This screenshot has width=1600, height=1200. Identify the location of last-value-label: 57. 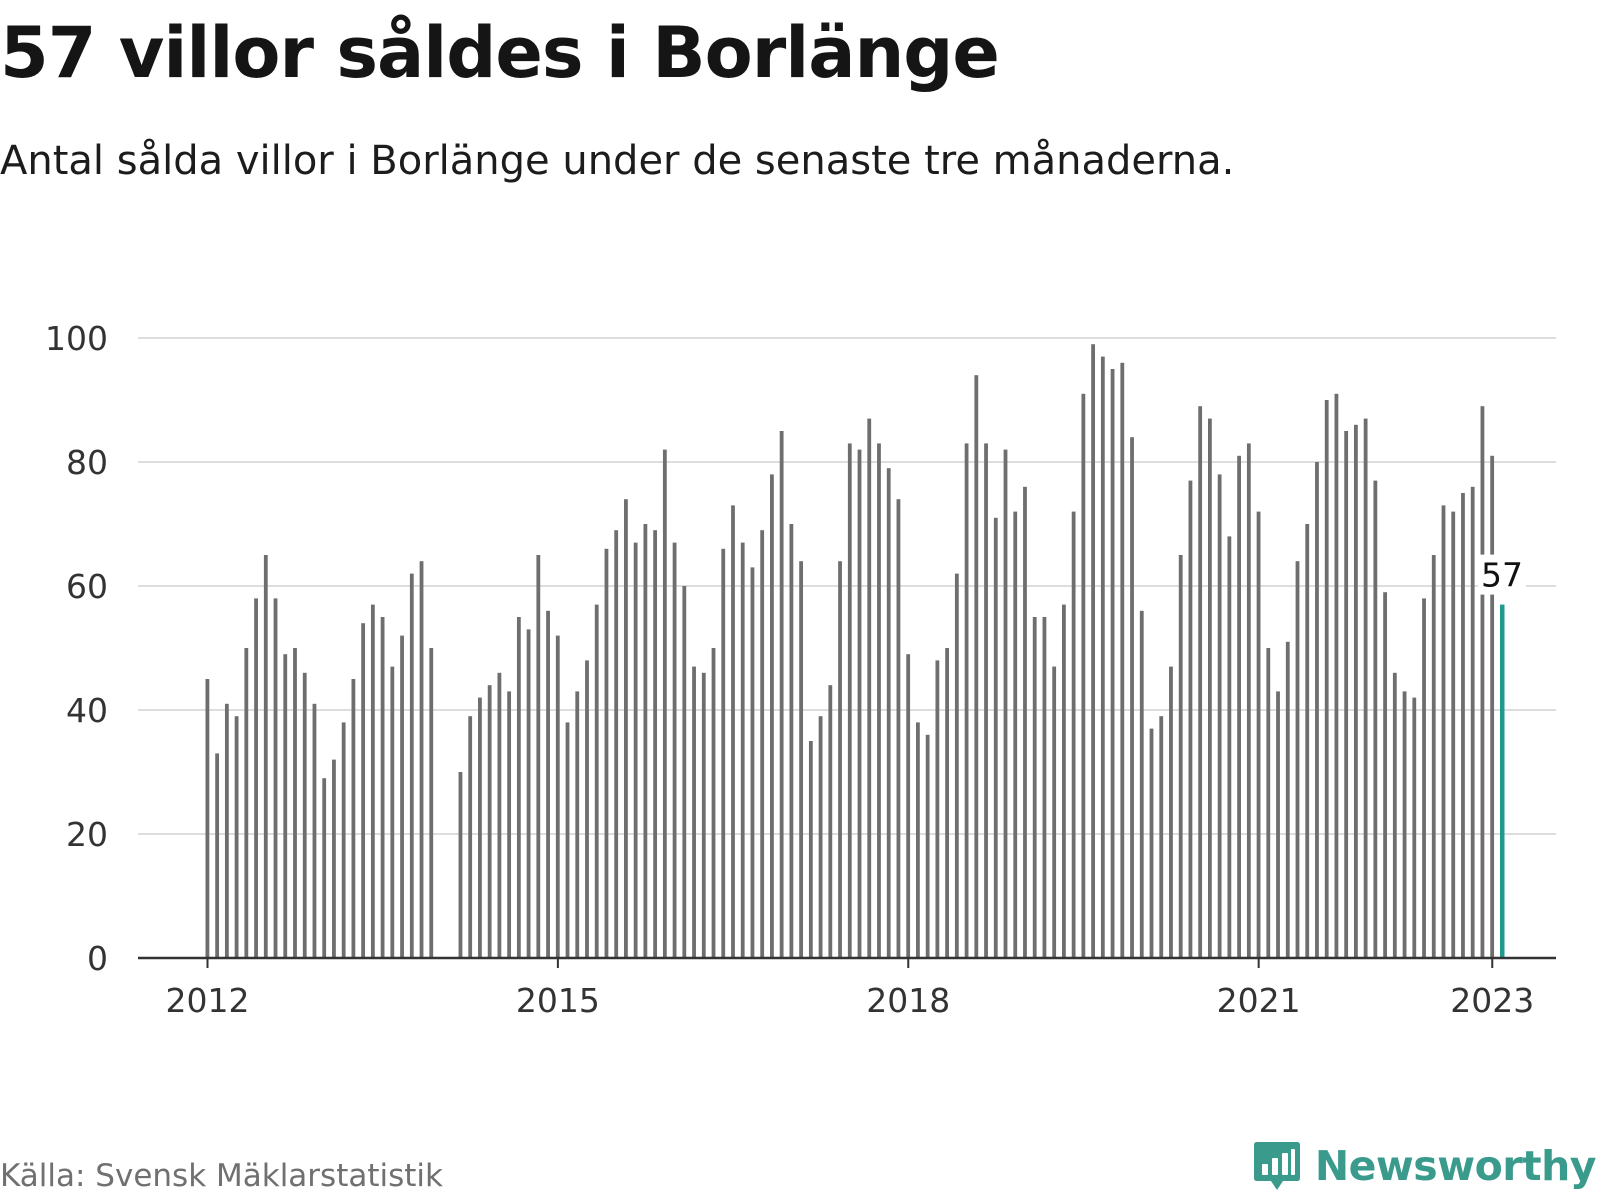
(1502, 575).